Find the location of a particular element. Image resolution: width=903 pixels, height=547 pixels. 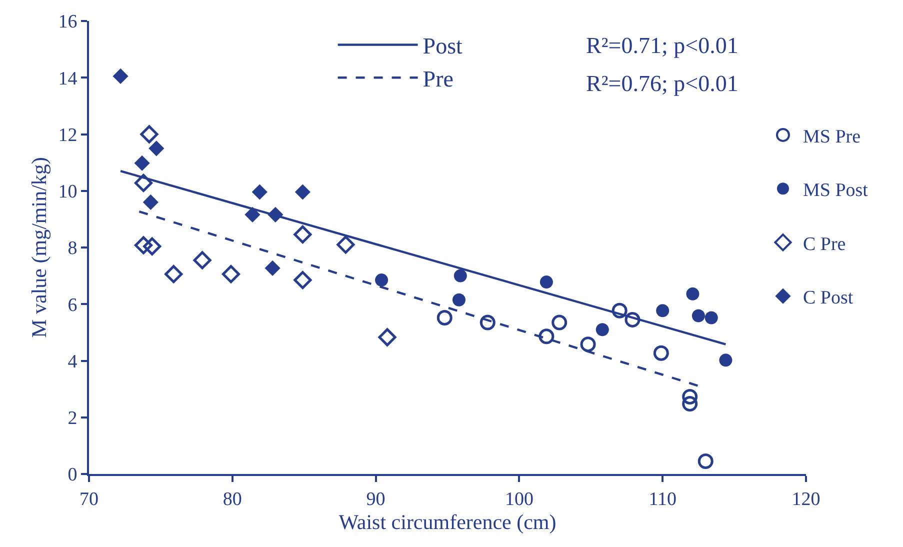

legend-label: Pre is located at coordinates (438, 79).